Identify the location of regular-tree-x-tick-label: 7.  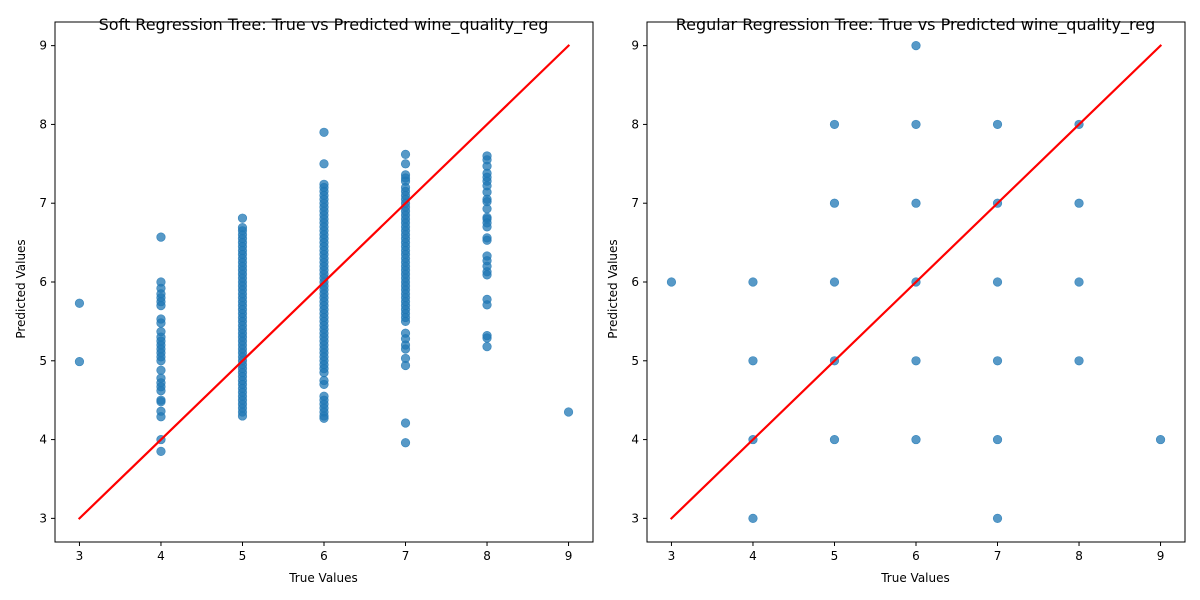
(998, 556).